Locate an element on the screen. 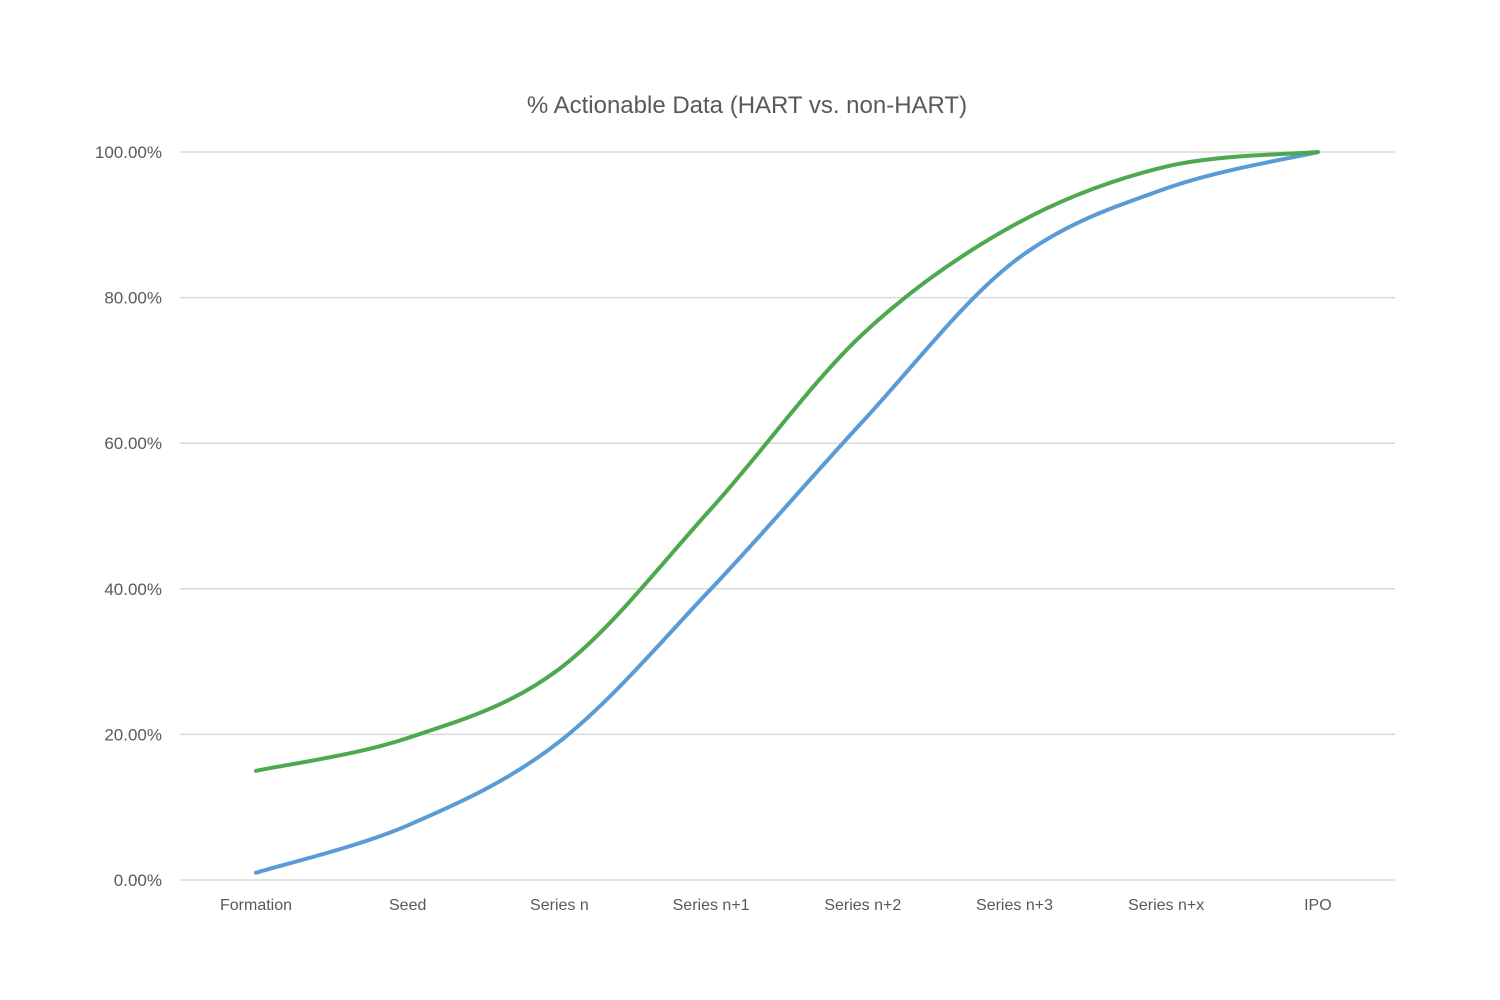  x-tick-label: Series n+1 is located at coordinates (711, 905).